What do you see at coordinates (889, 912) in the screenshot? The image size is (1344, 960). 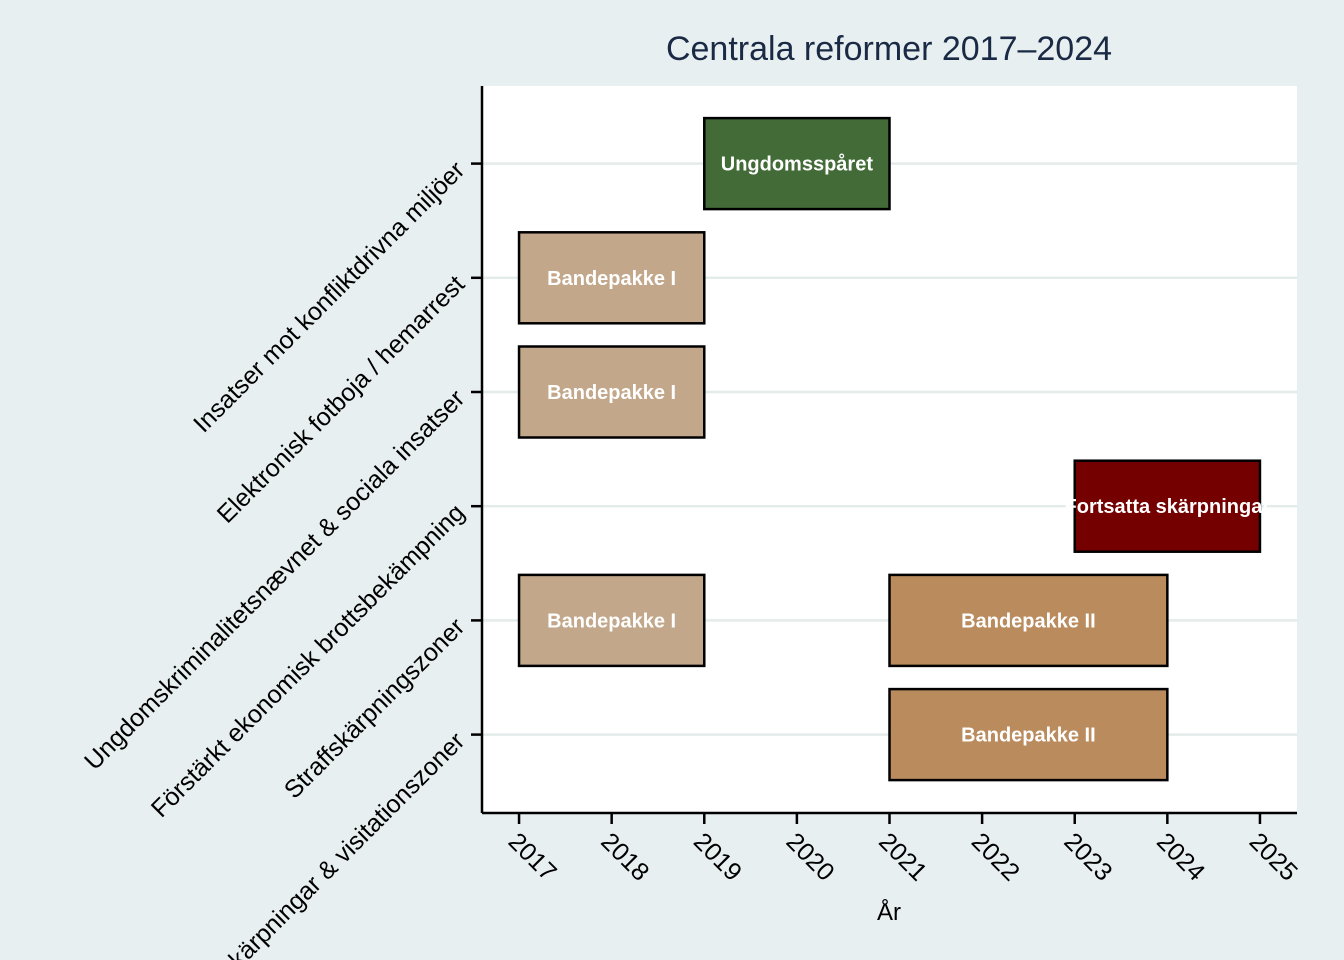 I see `x-axis-label: År` at bounding box center [889, 912].